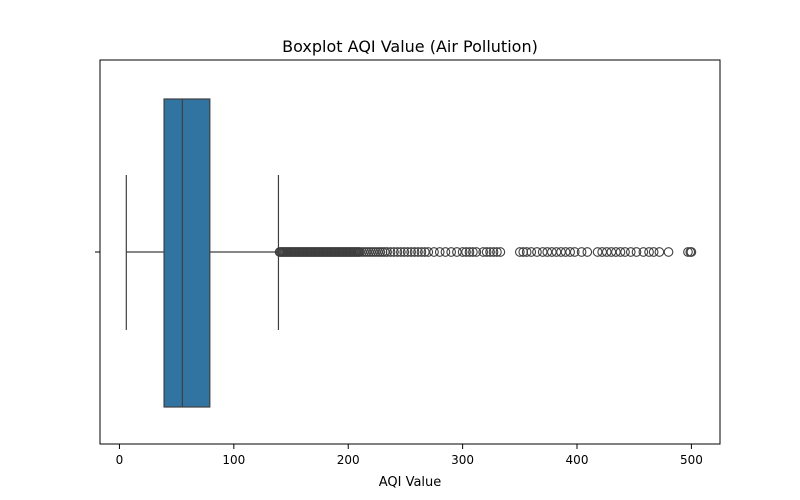  What do you see at coordinates (691, 460) in the screenshot?
I see `x-tick-label: 500` at bounding box center [691, 460].